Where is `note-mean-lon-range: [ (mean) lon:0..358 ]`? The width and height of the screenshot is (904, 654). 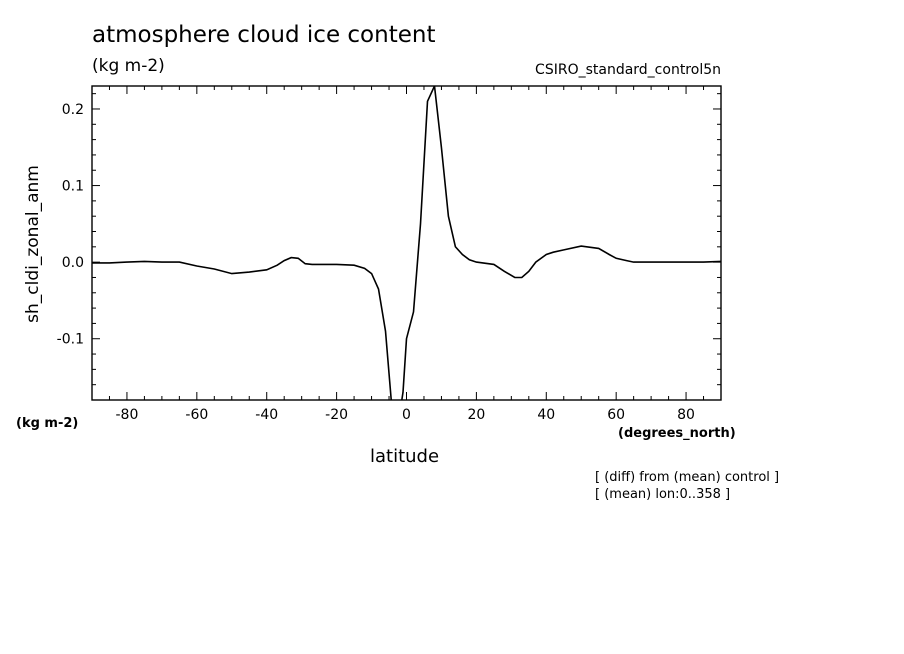 note-mean-lon-range: [ (mean) lon:0..358 ] is located at coordinates (663, 494).